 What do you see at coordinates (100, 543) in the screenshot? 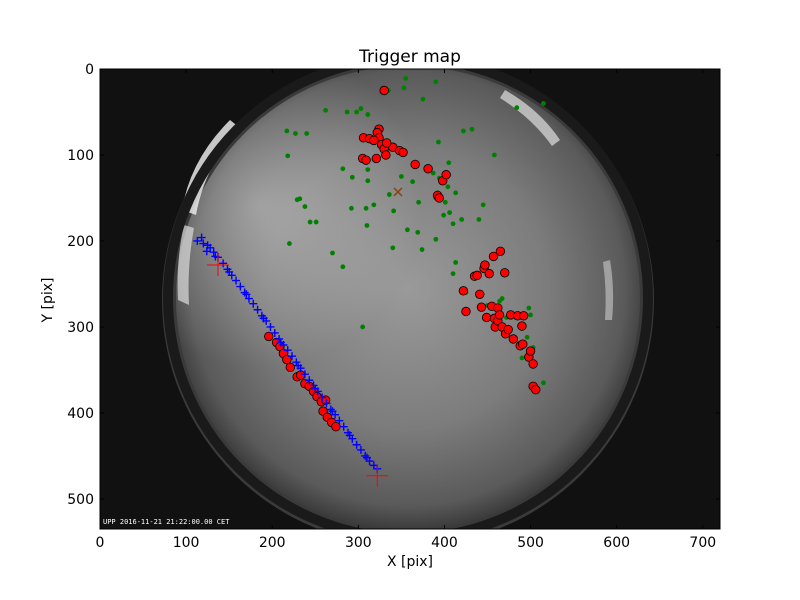
I see `x-tick-label: 0` at bounding box center [100, 543].